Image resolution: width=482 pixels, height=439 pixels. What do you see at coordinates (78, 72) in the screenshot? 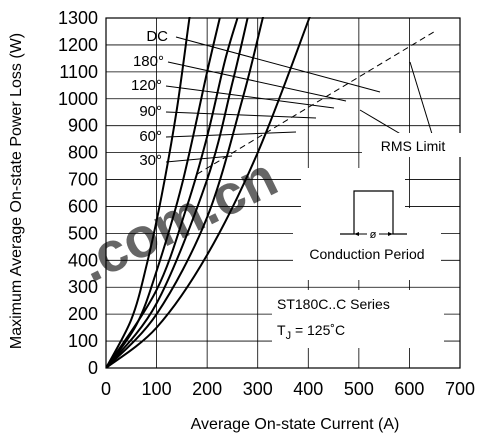
I see `y-tick-11: 1100` at bounding box center [78, 72].